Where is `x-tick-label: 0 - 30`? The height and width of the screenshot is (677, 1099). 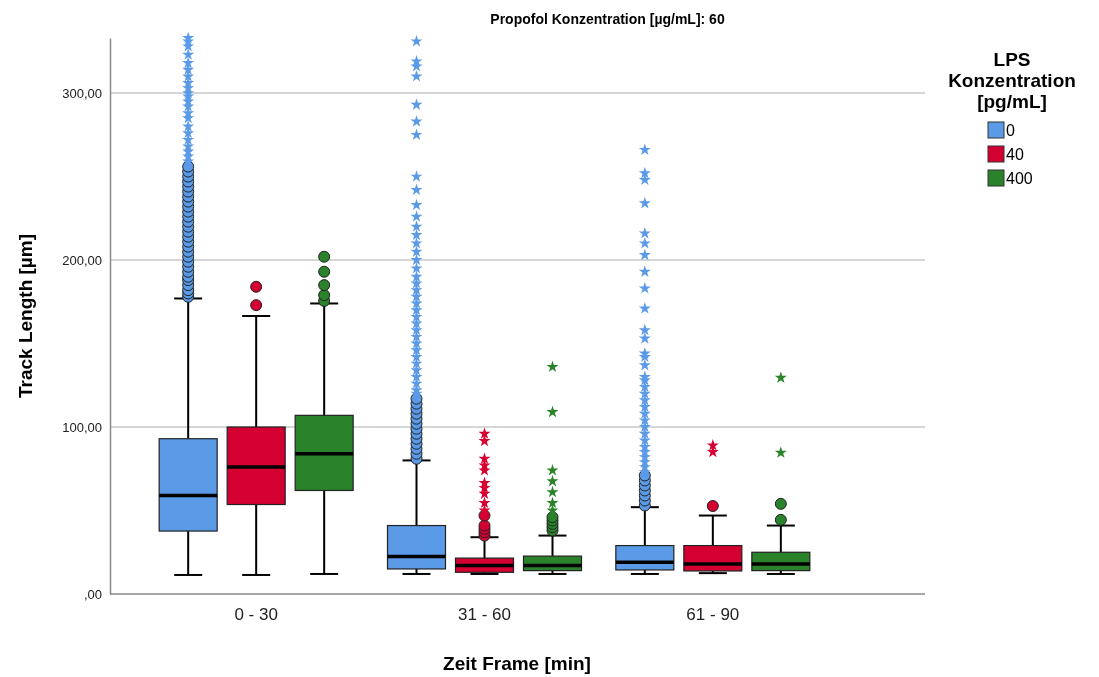
x-tick-label: 0 - 30 is located at coordinates (256, 615).